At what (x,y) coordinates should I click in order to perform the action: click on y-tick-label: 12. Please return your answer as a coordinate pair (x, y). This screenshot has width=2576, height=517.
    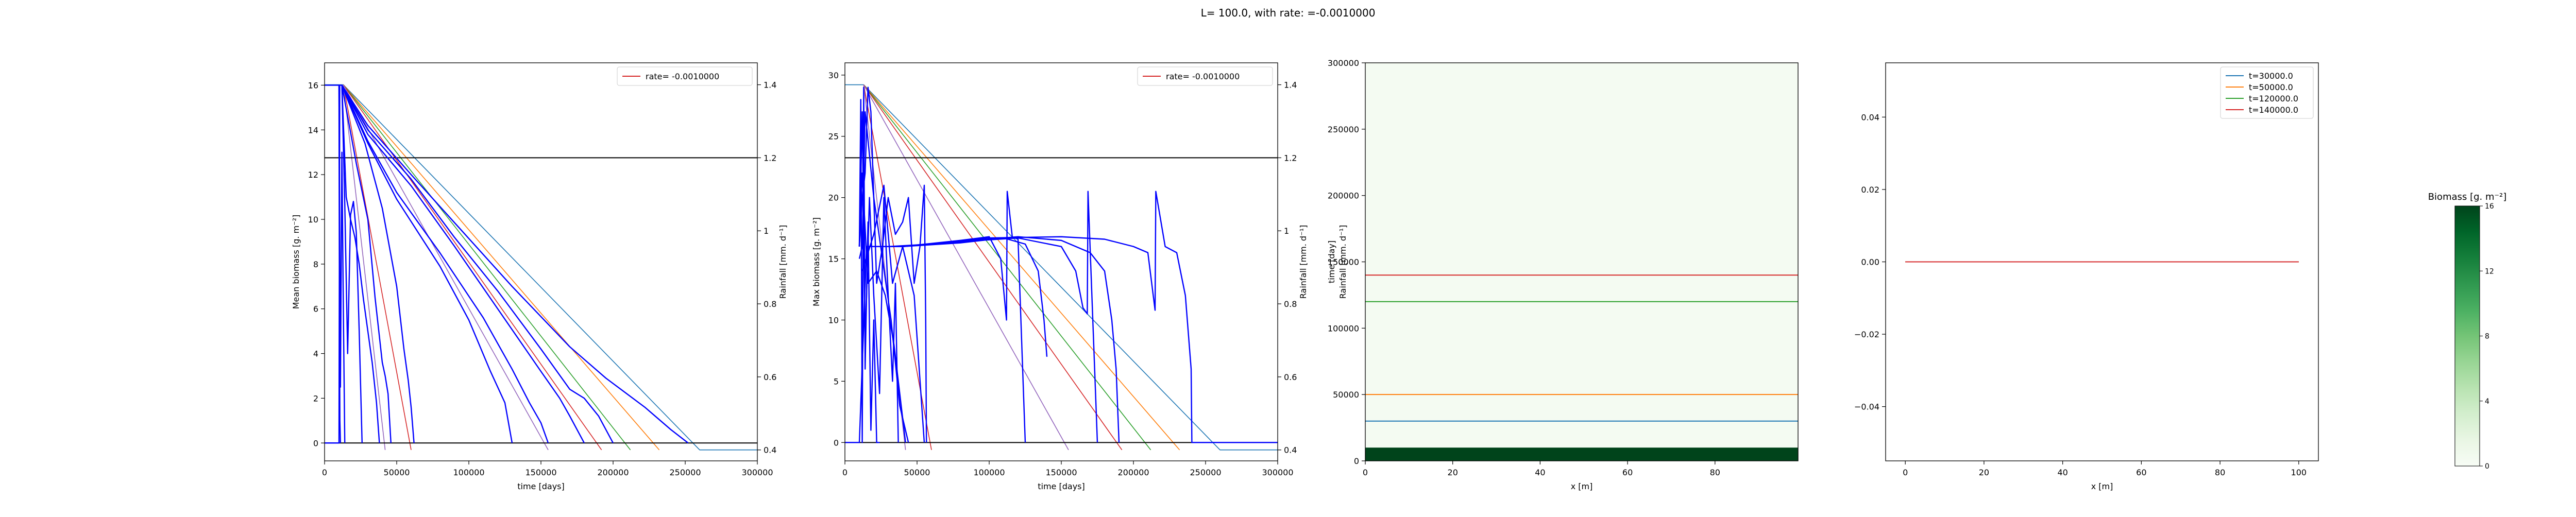
    Looking at the image, I should click on (313, 175).